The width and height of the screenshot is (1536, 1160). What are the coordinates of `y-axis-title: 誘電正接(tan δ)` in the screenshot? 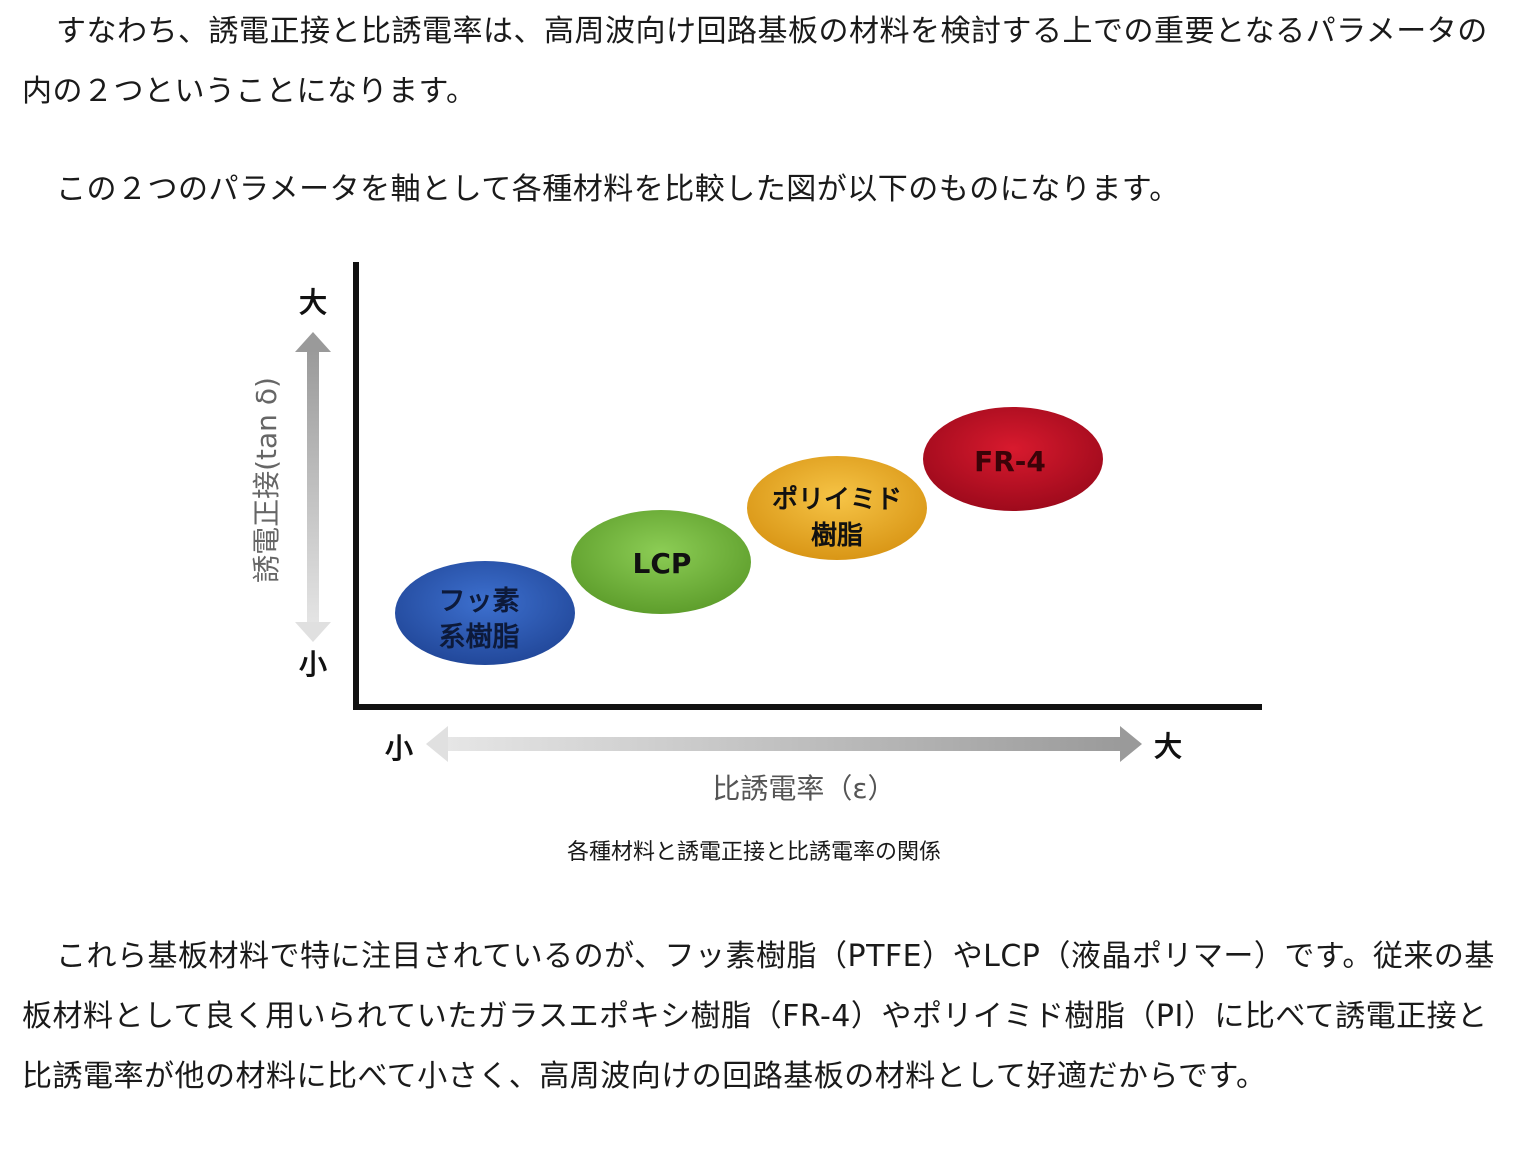 It's located at (266, 480).